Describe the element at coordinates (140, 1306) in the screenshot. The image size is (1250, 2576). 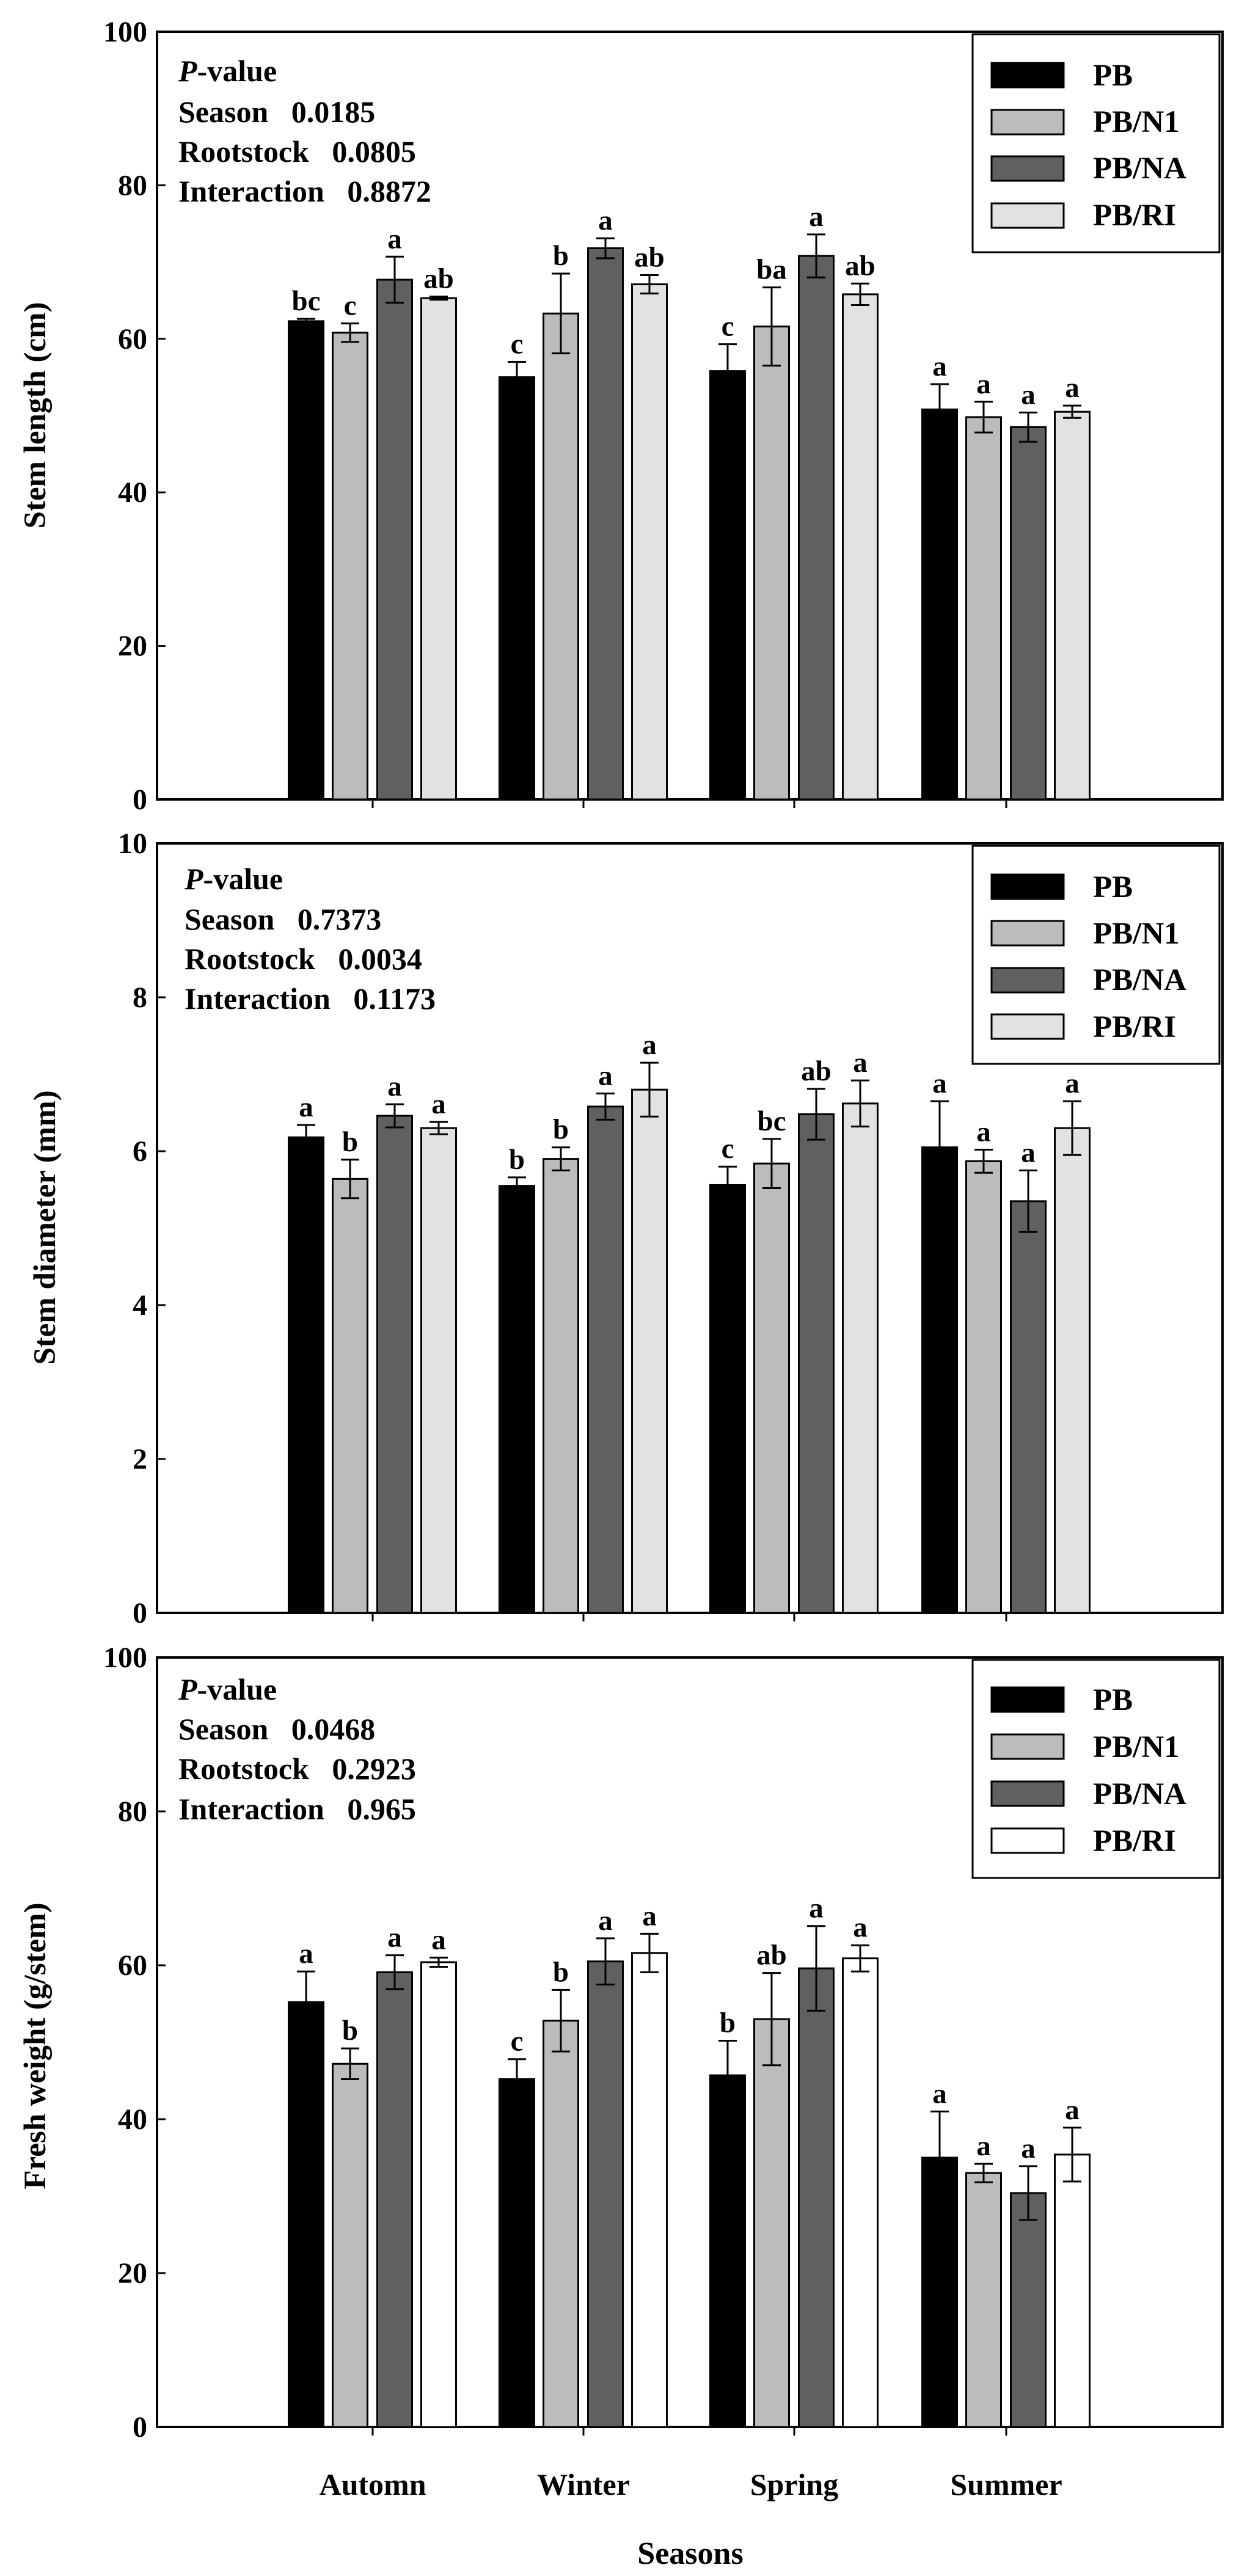
I see `y-tick-label: 4` at that location.